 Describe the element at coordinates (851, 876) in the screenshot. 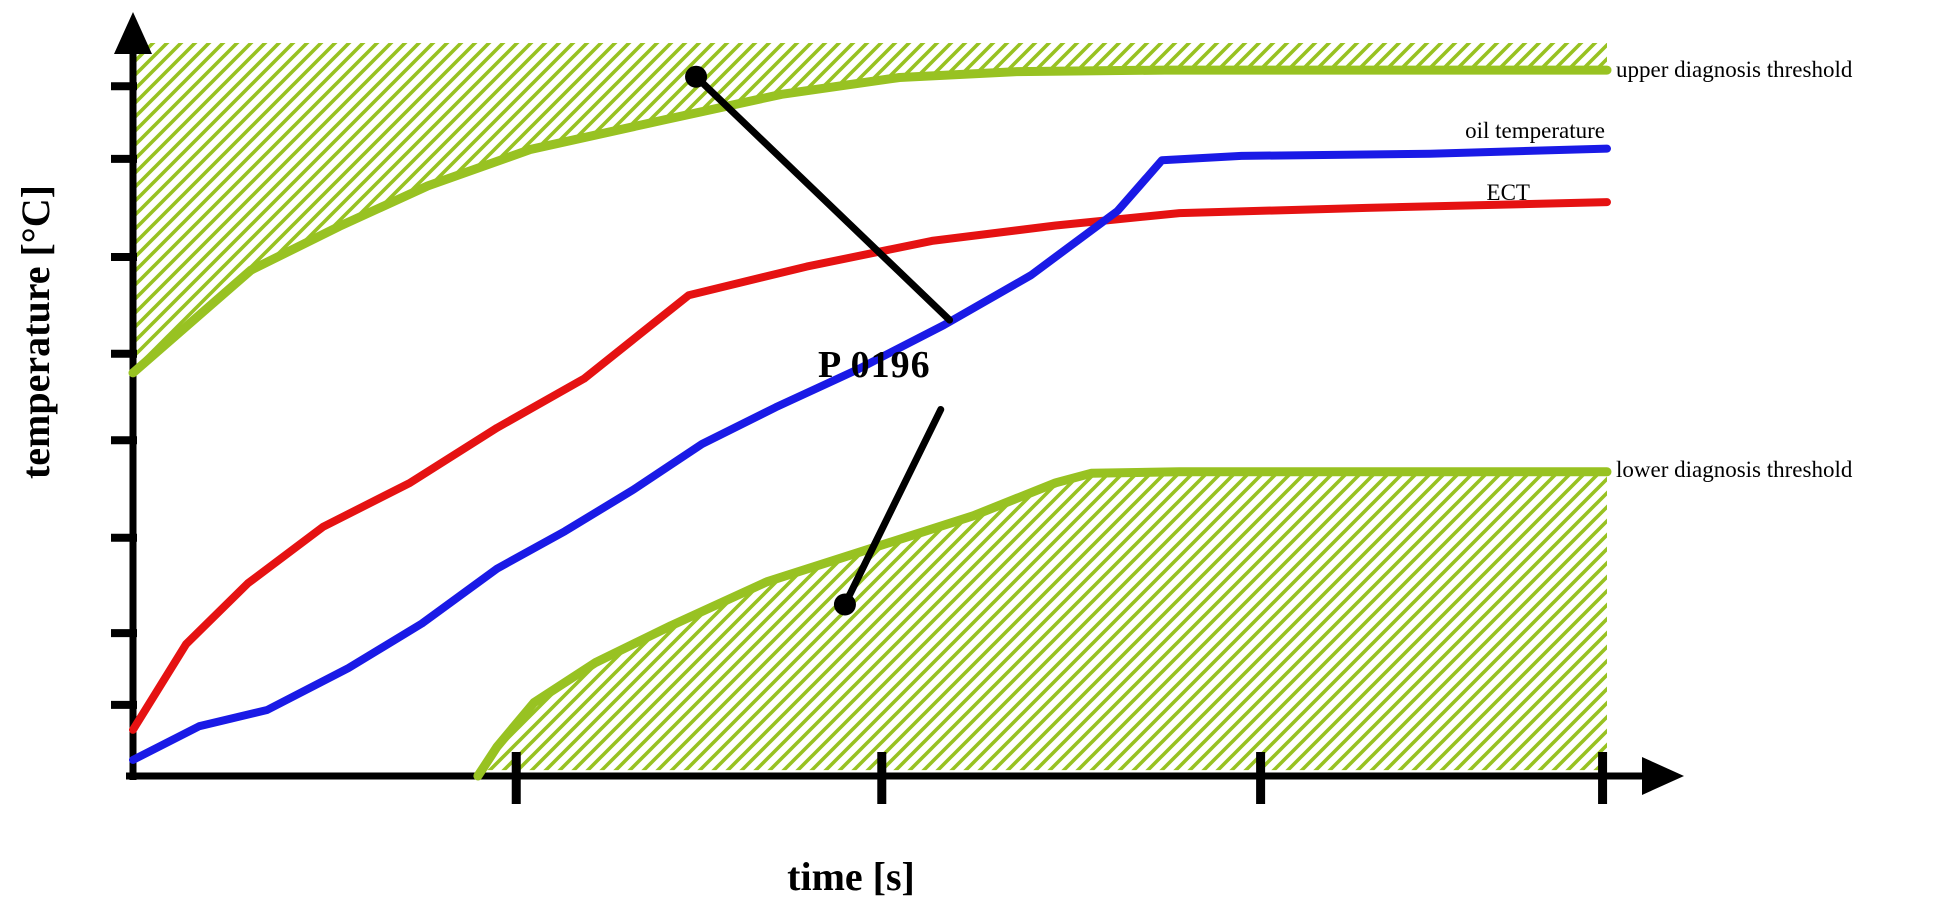

I see `x-axis-label: time [s]` at that location.